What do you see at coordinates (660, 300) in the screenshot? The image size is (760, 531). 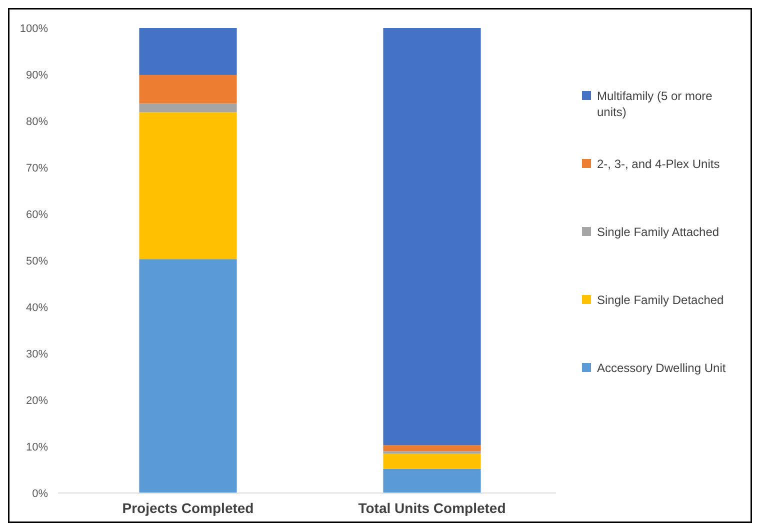 I see `legend-label: Single Family Detached` at bounding box center [660, 300].